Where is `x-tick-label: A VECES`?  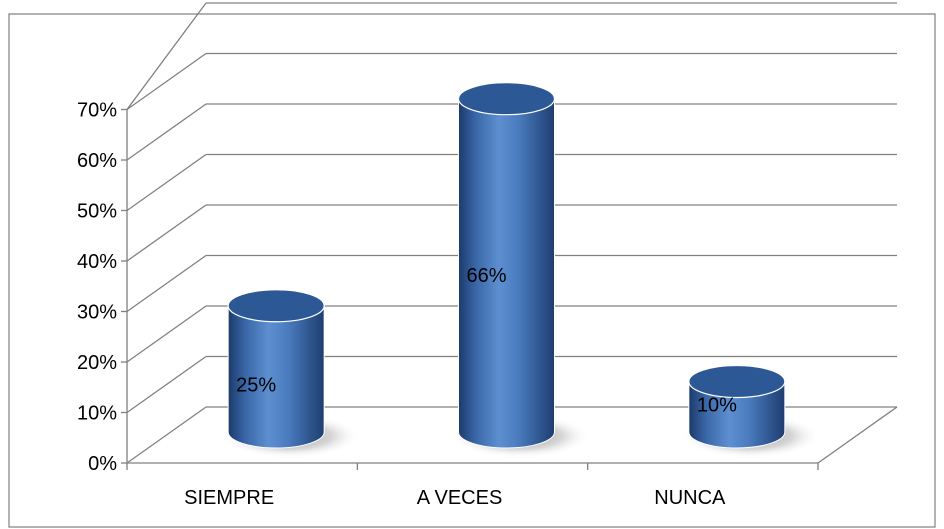
x-tick-label: A VECES is located at coordinates (460, 498).